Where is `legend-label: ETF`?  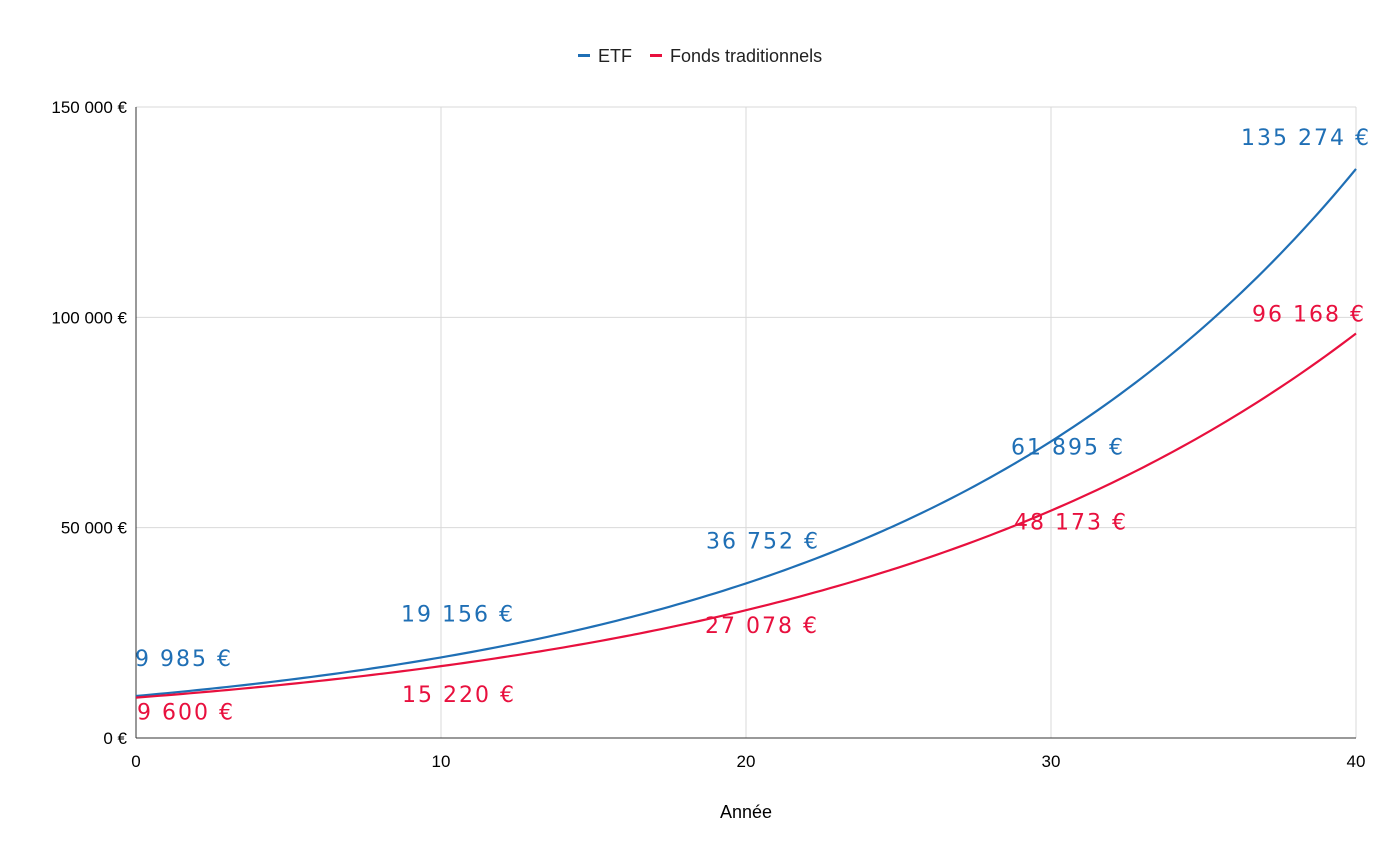
legend-label: ETF is located at coordinates (615, 56).